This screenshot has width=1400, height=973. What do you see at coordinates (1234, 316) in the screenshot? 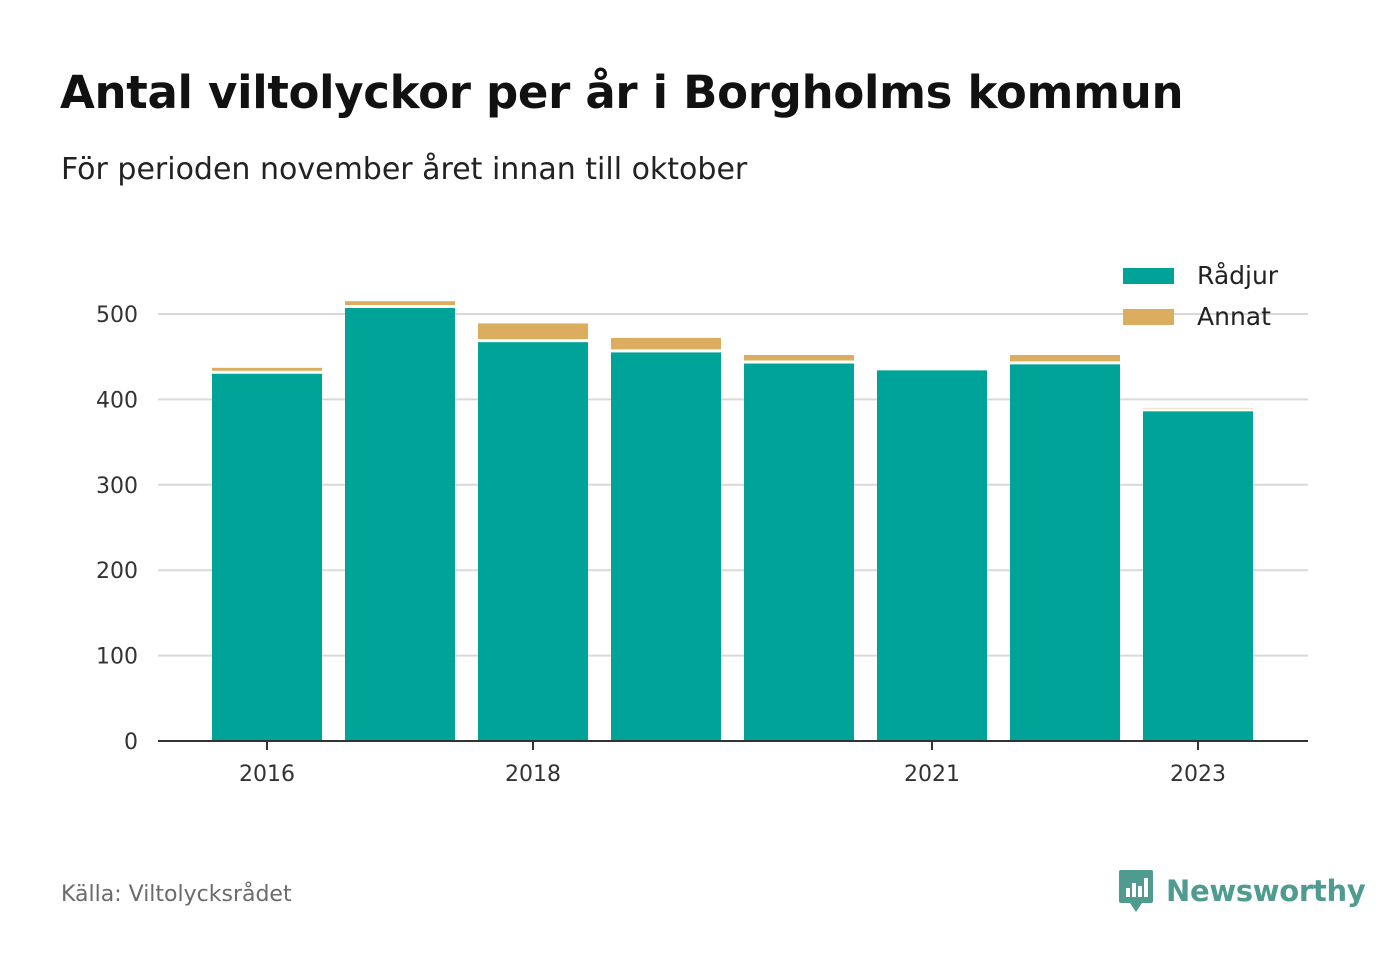
I see `legend-label-annat: Annat` at bounding box center [1234, 316].